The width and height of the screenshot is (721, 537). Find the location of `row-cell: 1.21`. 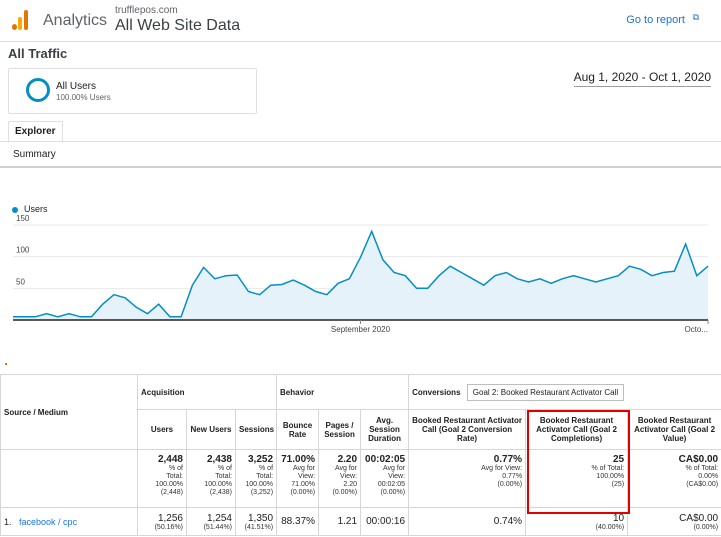

row-cell: 1.21 is located at coordinates (340, 521).